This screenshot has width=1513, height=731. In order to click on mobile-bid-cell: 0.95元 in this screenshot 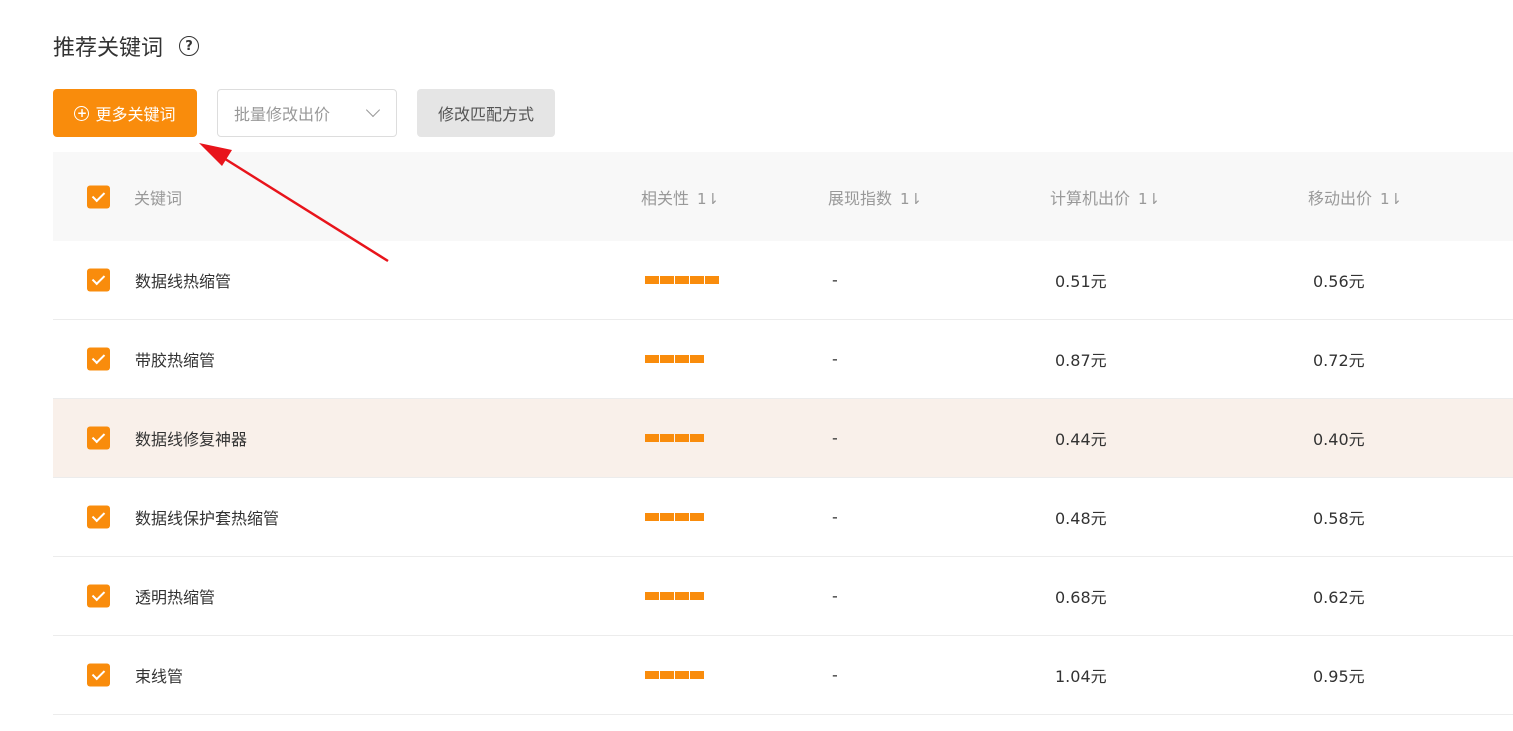, I will do `click(1339, 676)`.